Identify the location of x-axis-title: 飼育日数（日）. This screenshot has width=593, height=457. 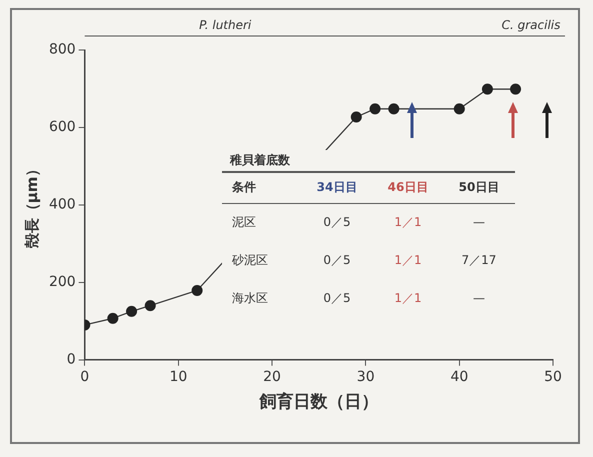
(318, 401).